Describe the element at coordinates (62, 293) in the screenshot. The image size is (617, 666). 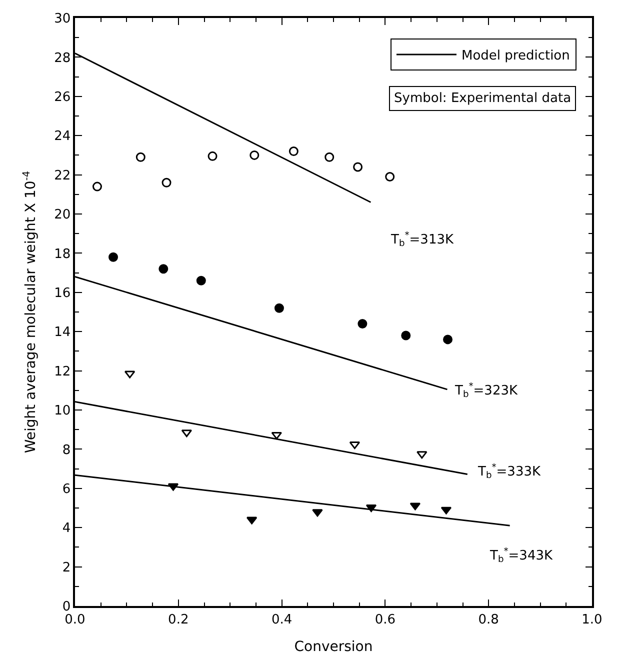
I see `y-tick-label: 16` at that location.